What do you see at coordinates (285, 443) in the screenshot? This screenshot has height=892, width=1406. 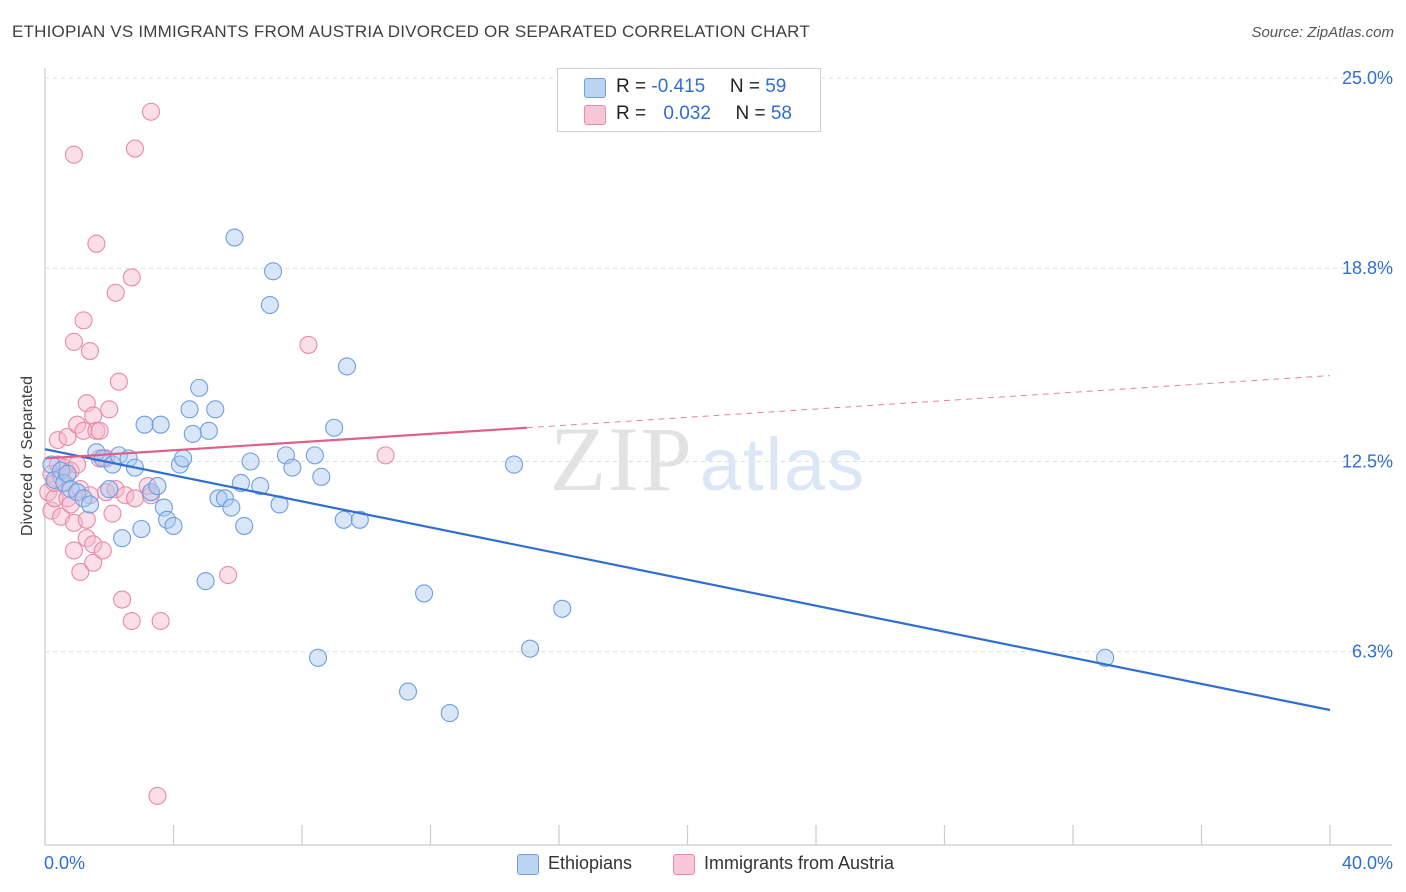 I see `trend-line-austria` at bounding box center [285, 443].